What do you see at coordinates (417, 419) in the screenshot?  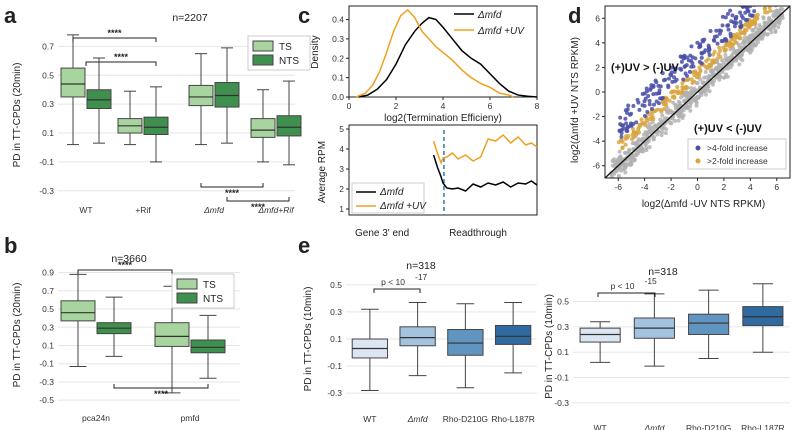 I see `e1-xtick-label: Δmfd` at bounding box center [417, 419].